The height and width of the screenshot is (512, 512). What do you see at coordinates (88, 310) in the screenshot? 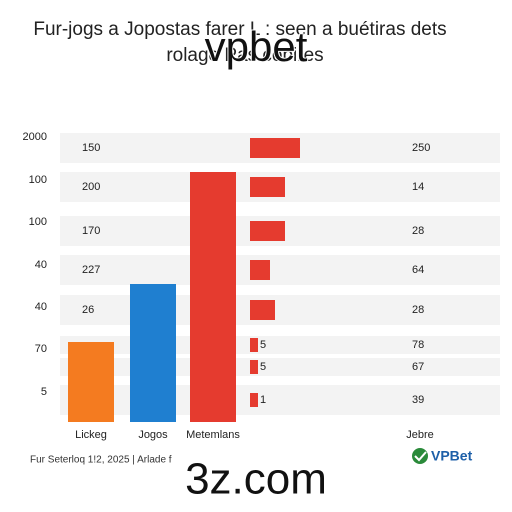
I see `row-label: 26` at bounding box center [88, 310].